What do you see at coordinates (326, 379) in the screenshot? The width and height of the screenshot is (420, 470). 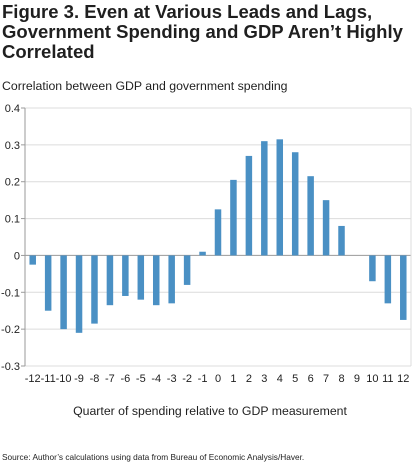 I see `x-tick-label: 7` at bounding box center [326, 379].